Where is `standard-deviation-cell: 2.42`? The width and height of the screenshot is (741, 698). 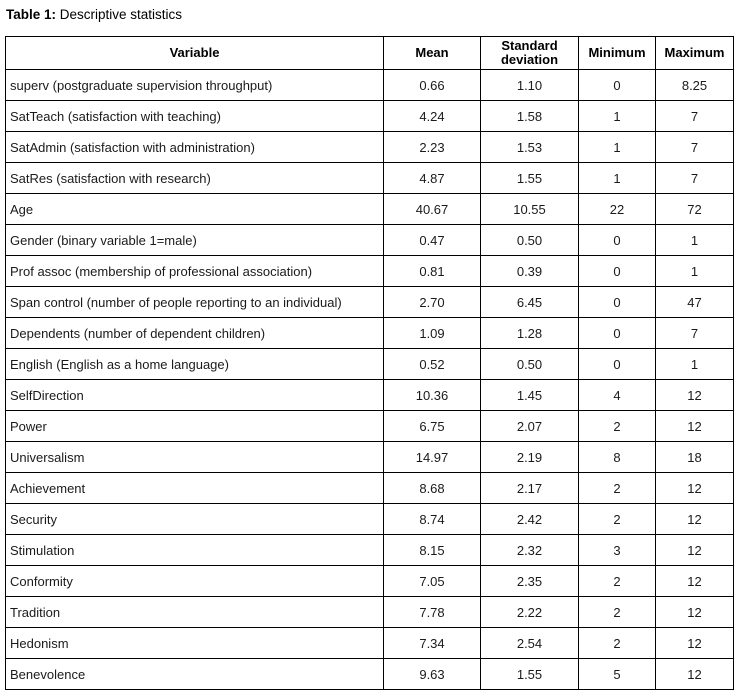 standard-deviation-cell: 2.42 is located at coordinates (529, 519).